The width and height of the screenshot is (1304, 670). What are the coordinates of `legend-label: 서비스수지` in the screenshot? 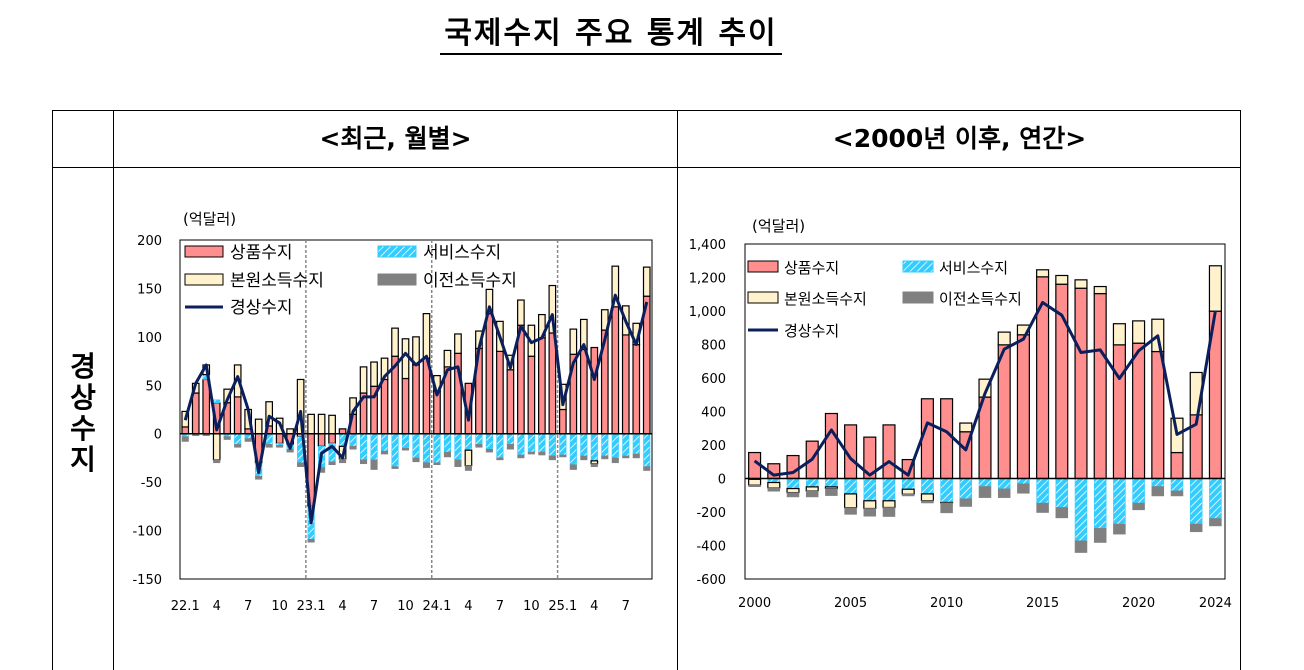 It's located at (973, 268).